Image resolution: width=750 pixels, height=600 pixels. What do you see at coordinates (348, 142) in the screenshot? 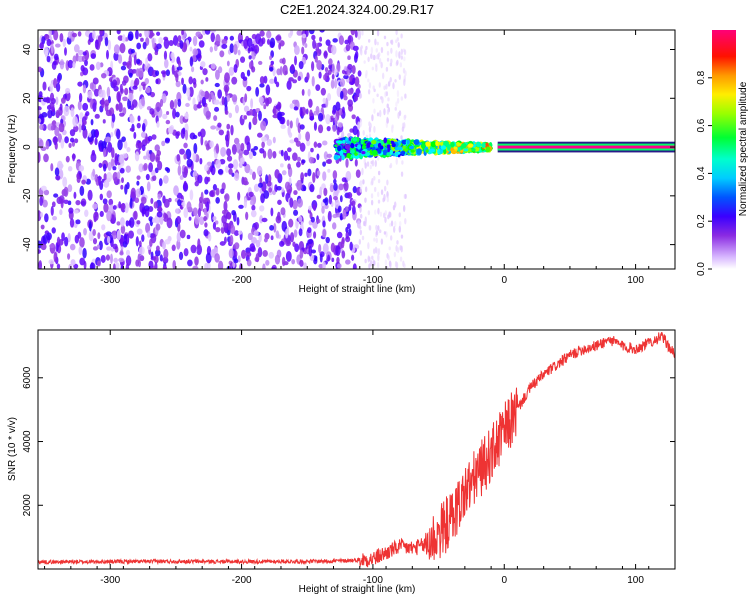
I see `carrier-blob` at bounding box center [348, 142].